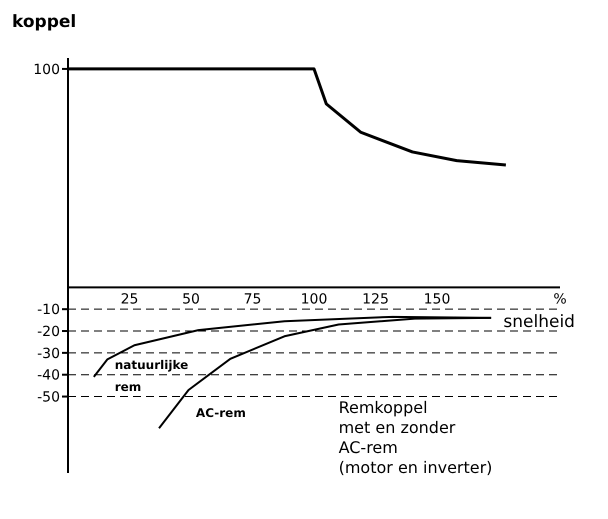 The height and width of the screenshot is (519, 608). Describe the element at coordinates (415, 438) in the screenshot. I see `annotation: Remkoppel met en zonder AC-rem (motor en inverter)` at that location.